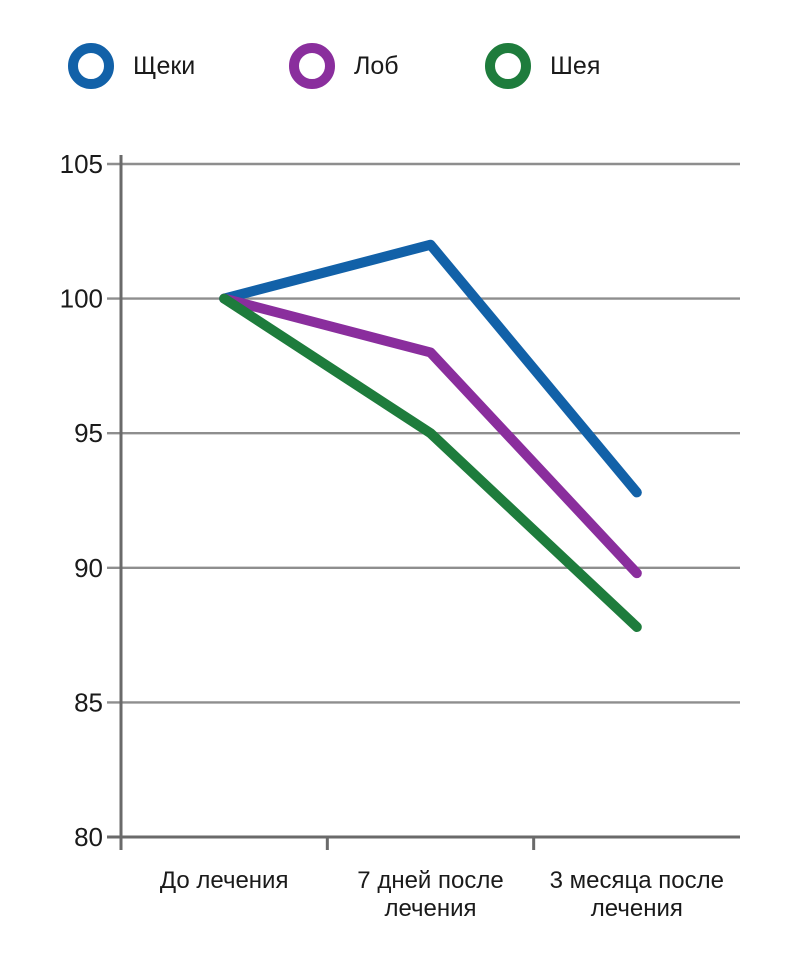  I want to click on y-tick-label: 90, so click(88, 568).